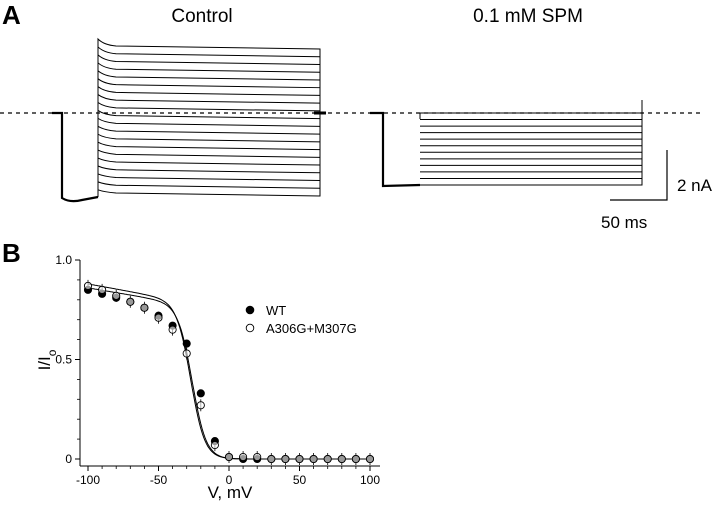 The height and width of the screenshot is (506, 720). What do you see at coordinates (44, 363) in the screenshot?
I see `y-axis-title-main: I/I` at bounding box center [44, 363].